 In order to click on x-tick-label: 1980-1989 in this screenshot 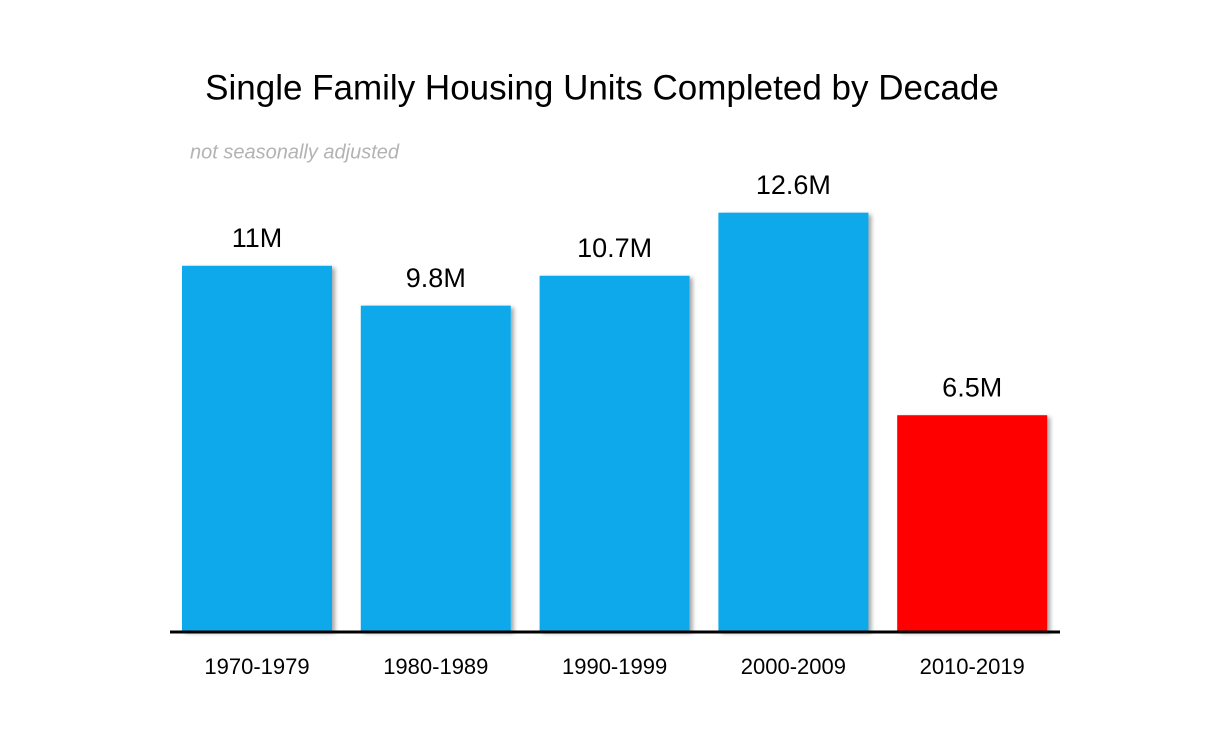, I will do `click(435, 666)`.